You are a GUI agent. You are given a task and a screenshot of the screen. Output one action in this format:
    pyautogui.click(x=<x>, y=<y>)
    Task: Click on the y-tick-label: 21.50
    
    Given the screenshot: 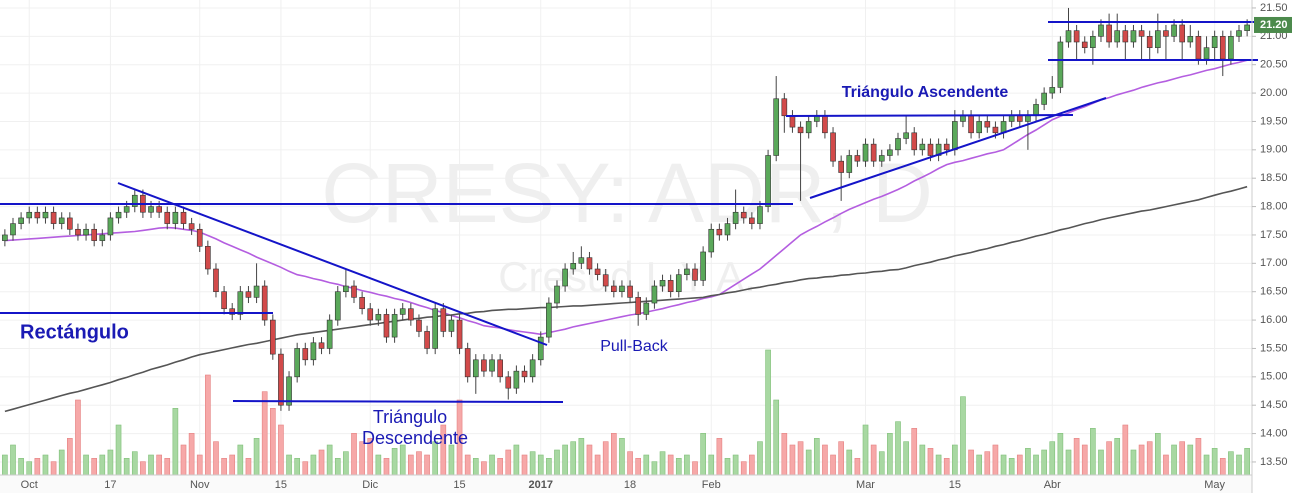 What is the action you would take?
    pyautogui.click(x=1274, y=8)
    